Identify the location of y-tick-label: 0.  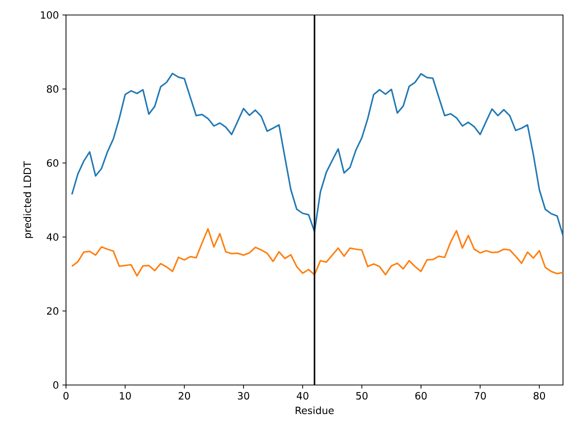
(55, 385).